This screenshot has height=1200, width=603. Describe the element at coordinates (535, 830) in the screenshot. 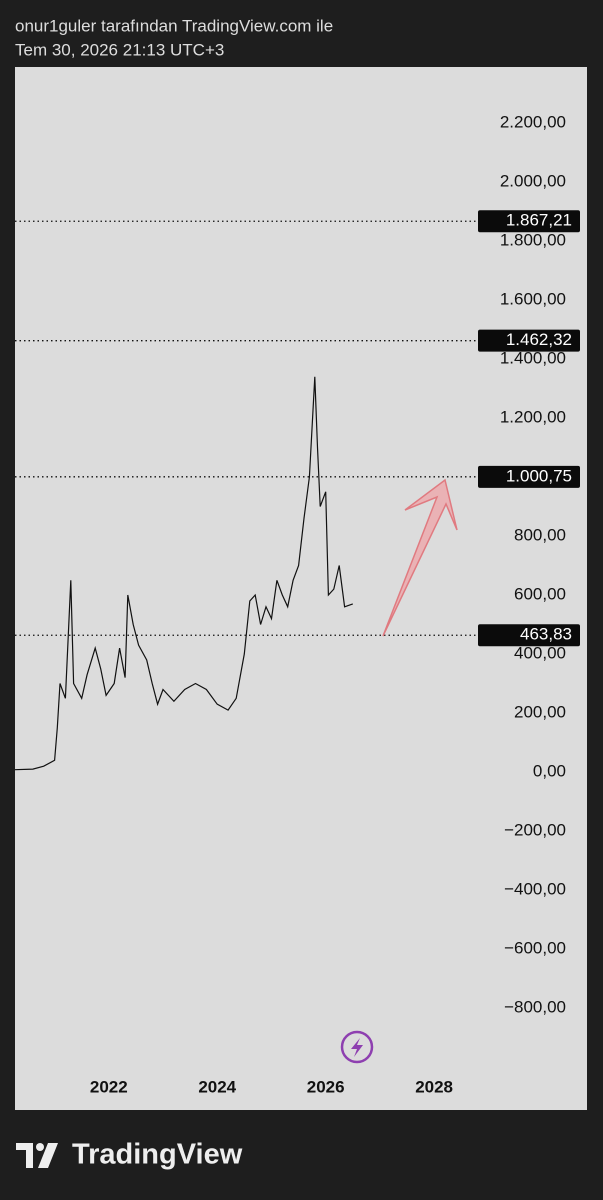

I see `y-tick-label: −200,00` at that location.